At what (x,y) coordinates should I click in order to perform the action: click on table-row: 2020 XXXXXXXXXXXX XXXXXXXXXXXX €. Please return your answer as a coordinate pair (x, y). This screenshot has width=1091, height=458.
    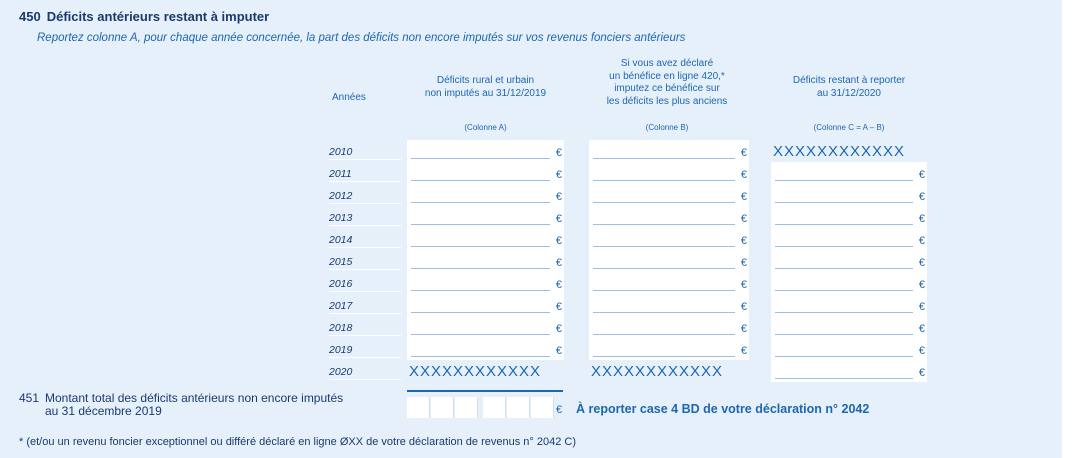
    Looking at the image, I should click on (530, 371).